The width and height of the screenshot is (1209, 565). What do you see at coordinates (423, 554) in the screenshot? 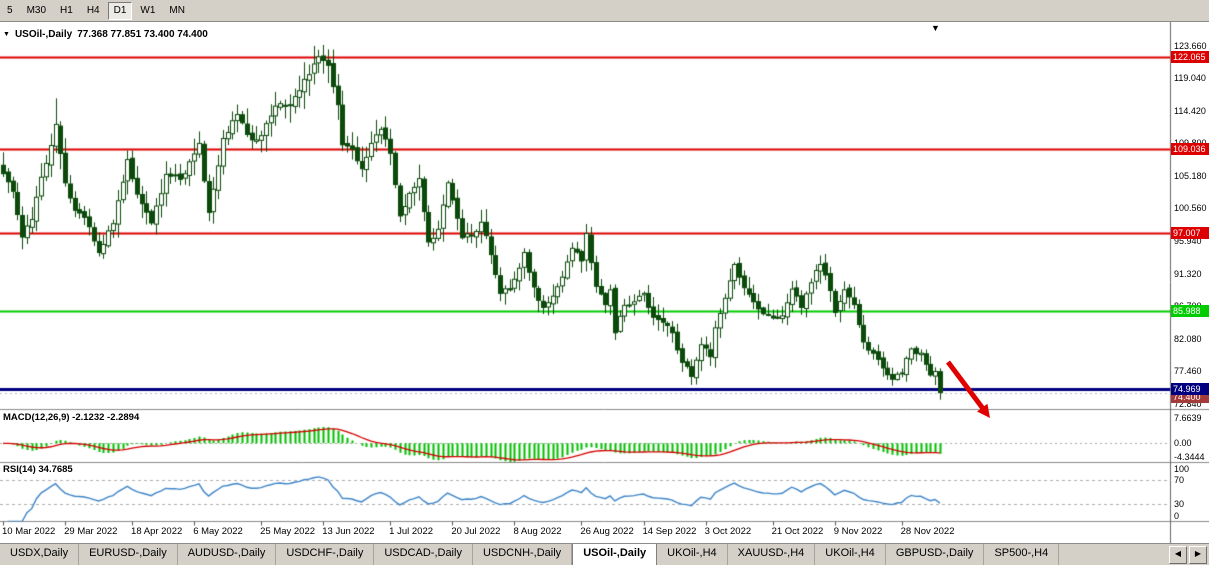
I see `tab-usdcad-daily: USDCAD-,Daily` at bounding box center [423, 554].